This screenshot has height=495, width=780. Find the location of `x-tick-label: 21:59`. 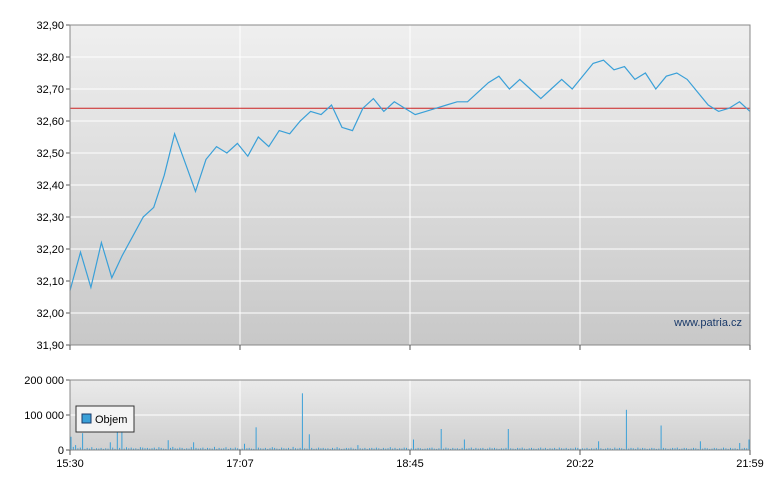

x-tick-label: 21:59 is located at coordinates (750, 464).